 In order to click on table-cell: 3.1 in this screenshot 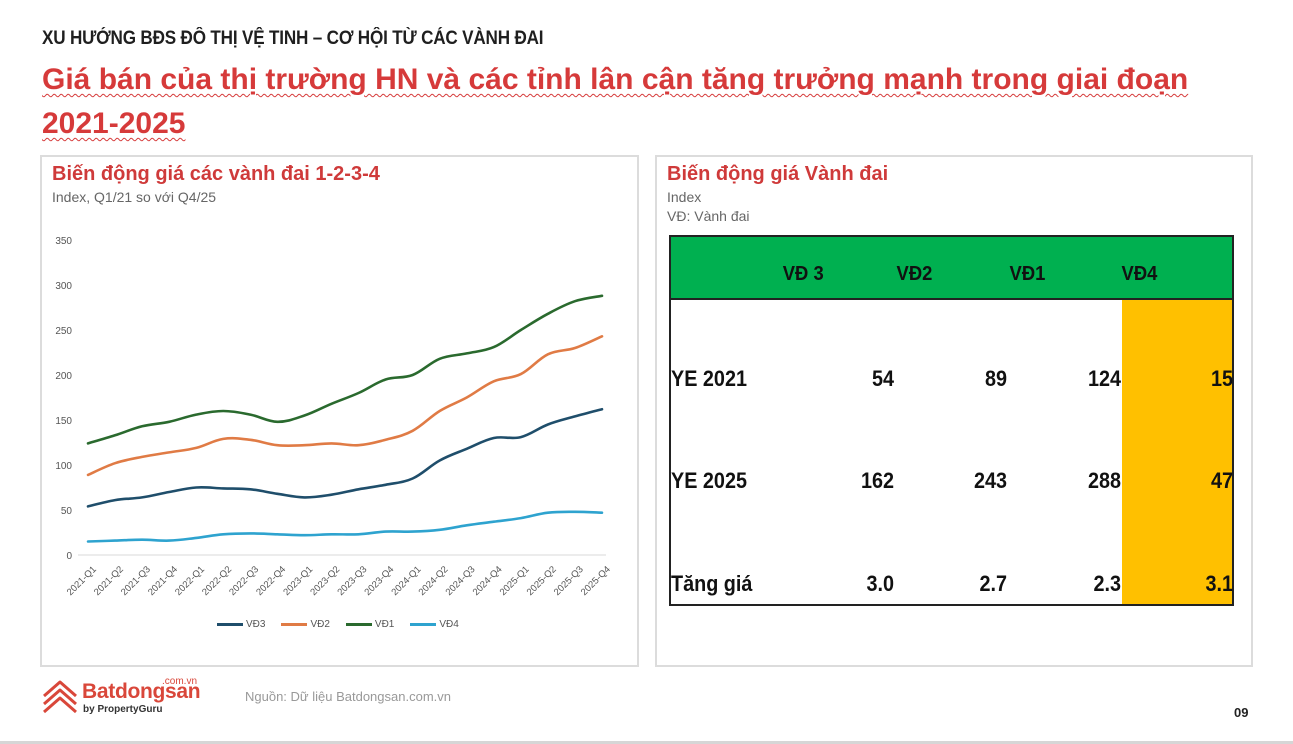, I will do `click(1219, 583)`.